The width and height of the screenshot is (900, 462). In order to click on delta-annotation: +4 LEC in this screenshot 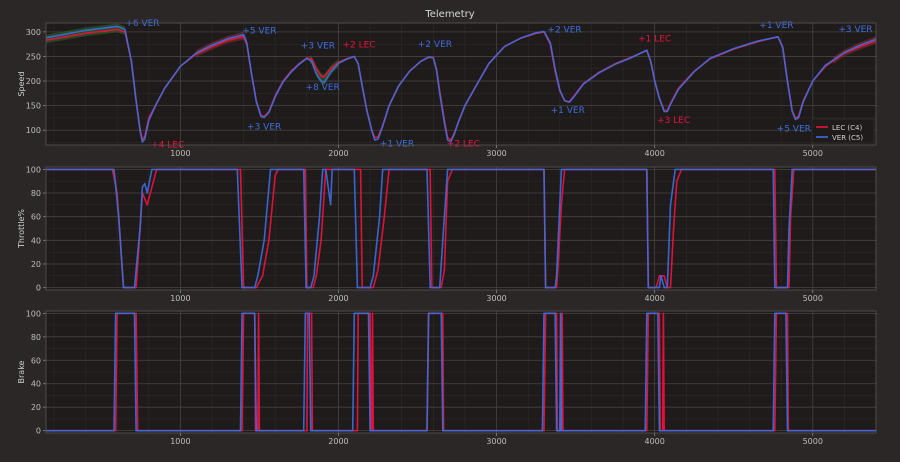, I will do `click(167, 145)`.